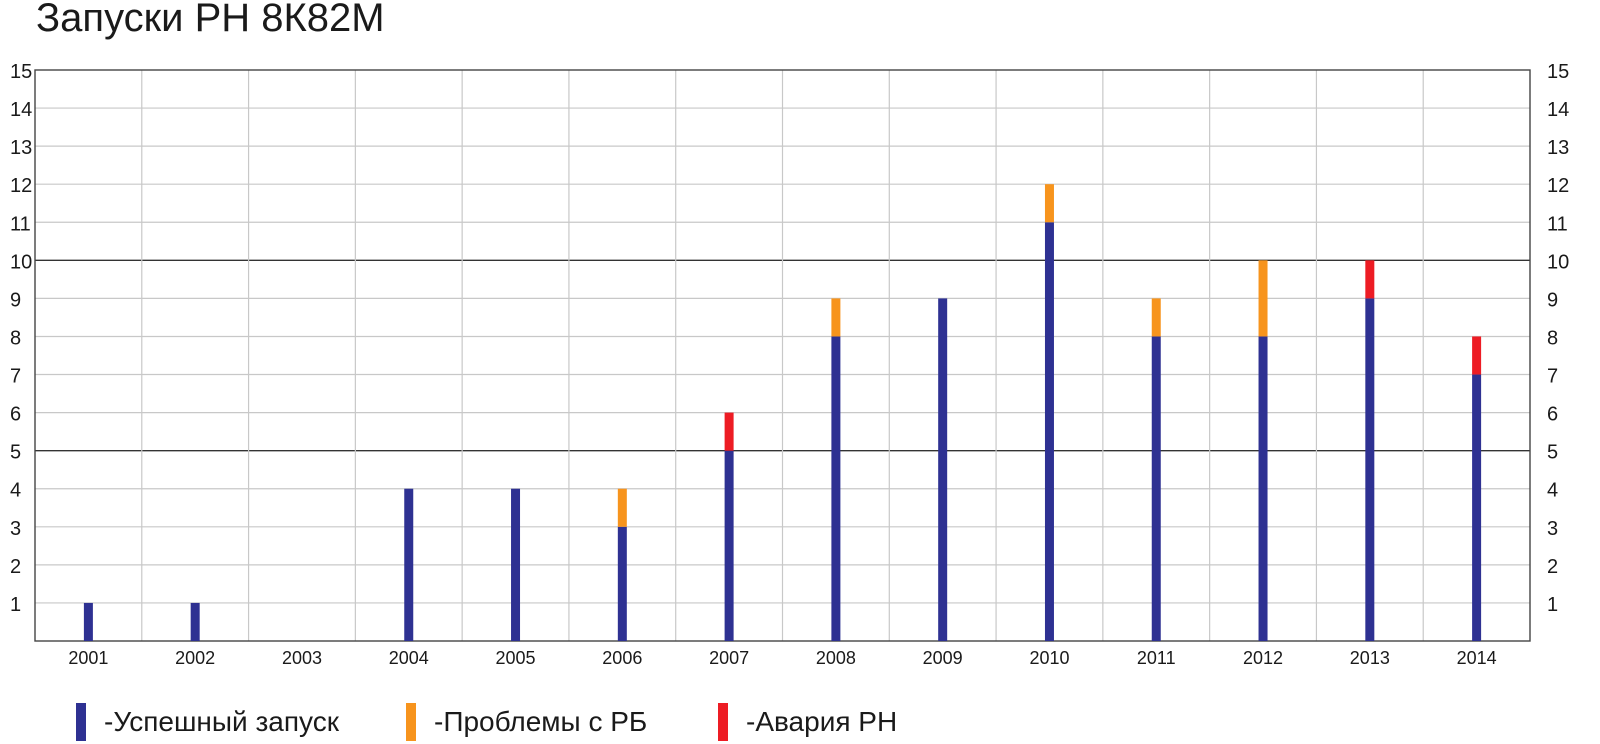  I want to click on legend-label-upper-stage-problem: -Проблемы с РБ, so click(541, 721).